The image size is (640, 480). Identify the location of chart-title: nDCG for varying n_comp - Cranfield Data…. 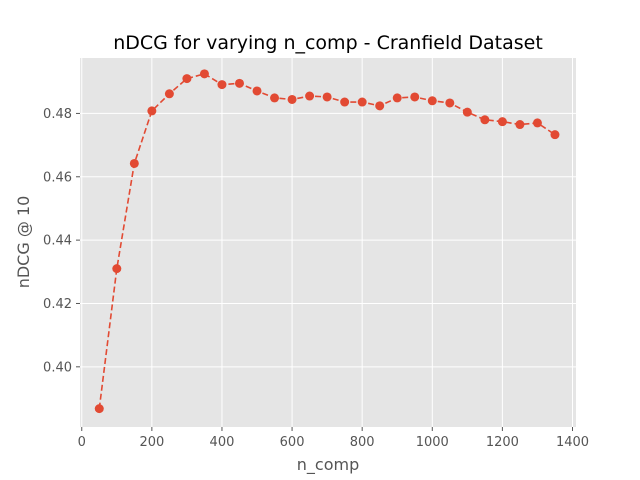
(328, 43).